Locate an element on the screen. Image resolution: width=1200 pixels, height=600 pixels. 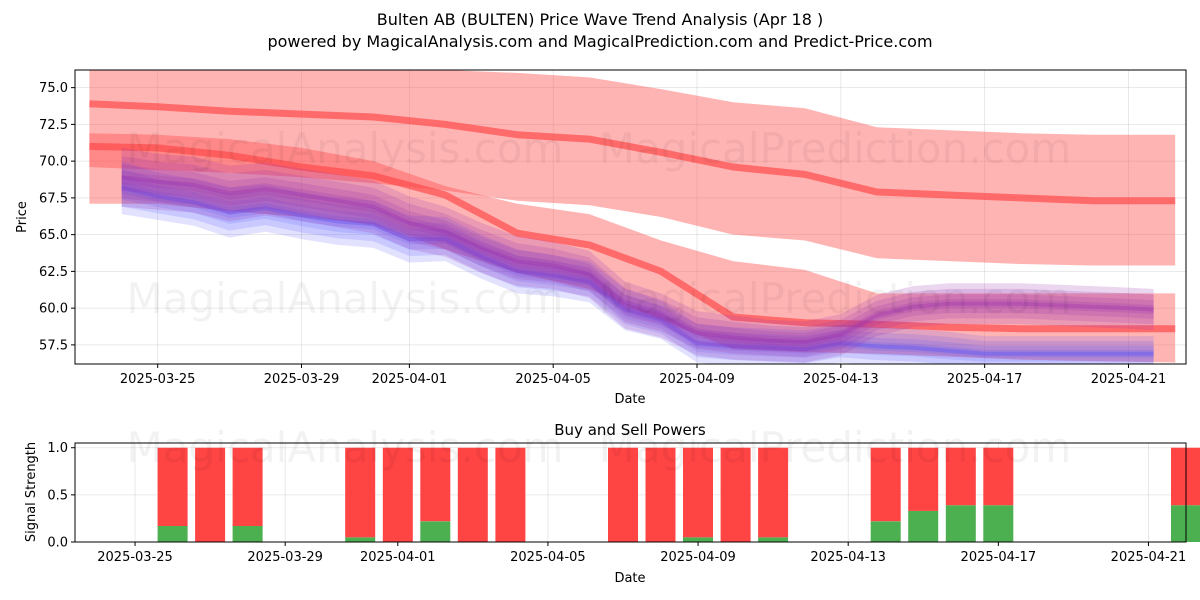
price-y-axis-label: Price is located at coordinates (22, 217).